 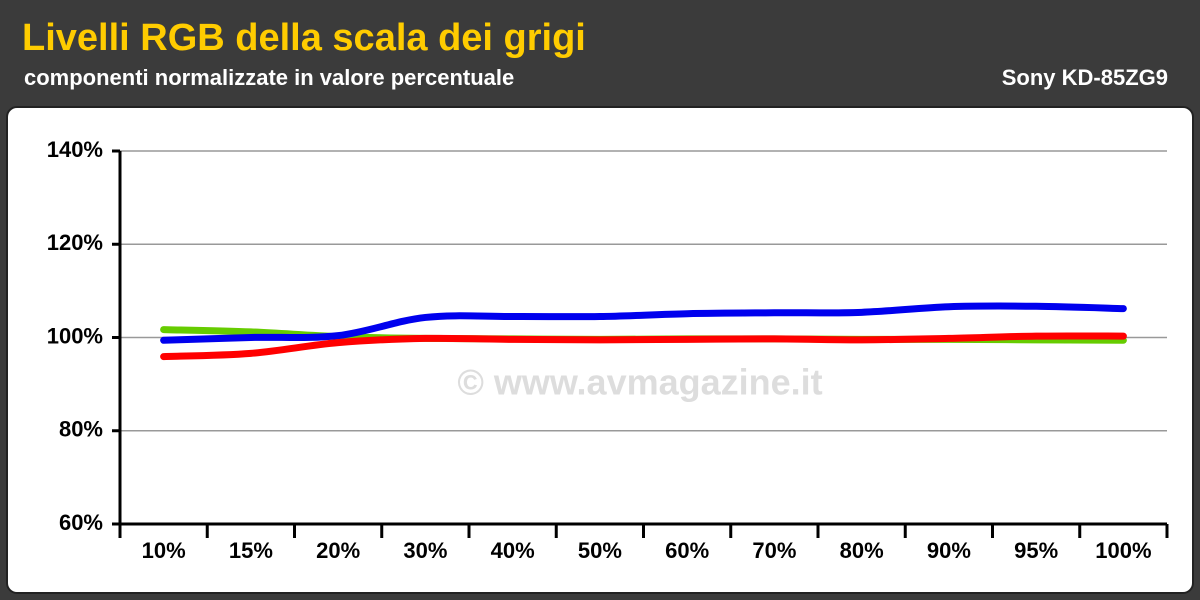 What do you see at coordinates (513, 550) in the screenshot?
I see `x-tick-label: 40%` at bounding box center [513, 550].